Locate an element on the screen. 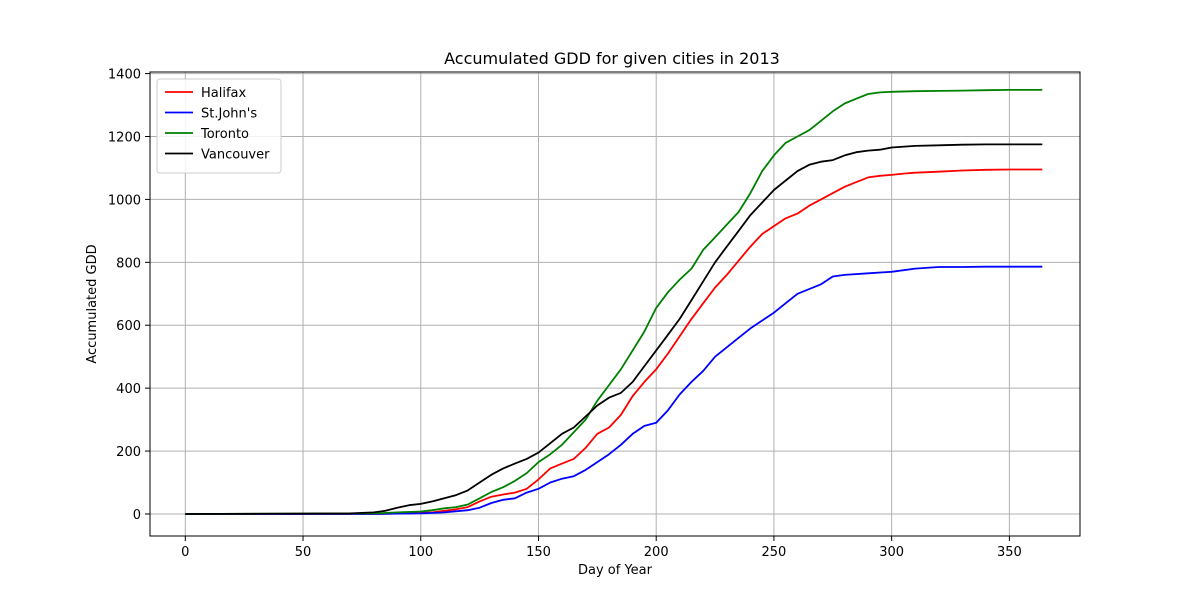  chart-title: Accumulated GDD for given cities in 2013 is located at coordinates (612, 58).